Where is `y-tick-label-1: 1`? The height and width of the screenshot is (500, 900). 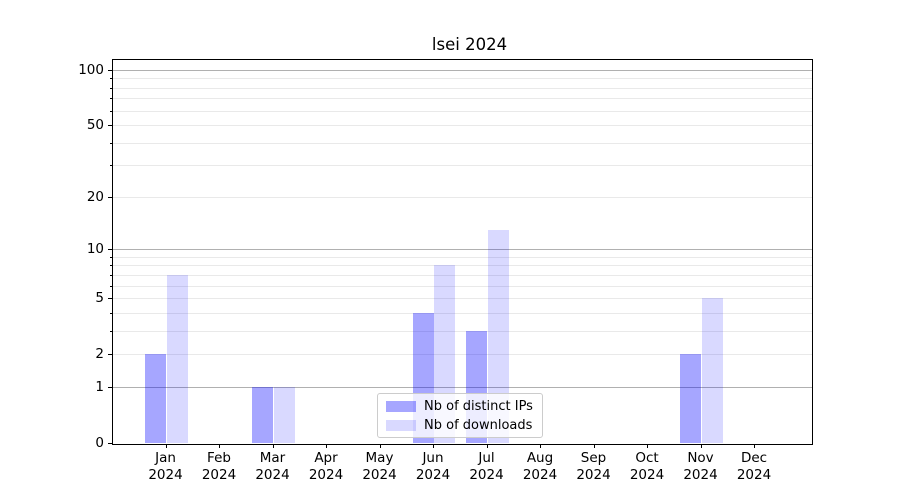
y-tick-label-1: 1 is located at coordinates (99, 386).